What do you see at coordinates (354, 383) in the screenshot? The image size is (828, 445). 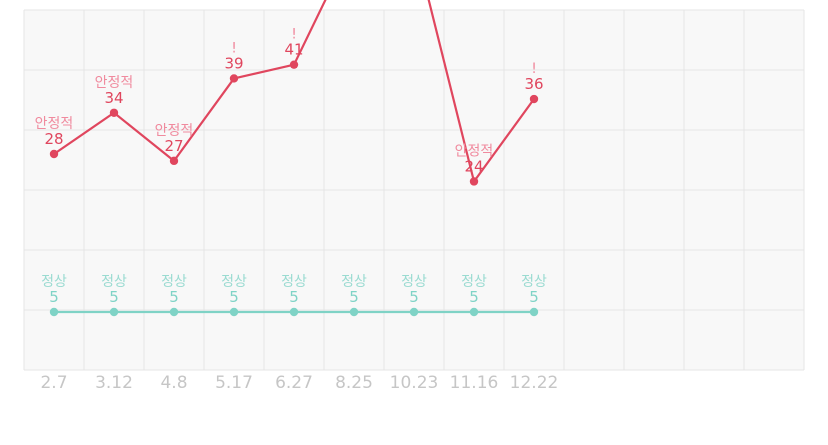 I see `x-tick-label: 8.25` at bounding box center [354, 383].